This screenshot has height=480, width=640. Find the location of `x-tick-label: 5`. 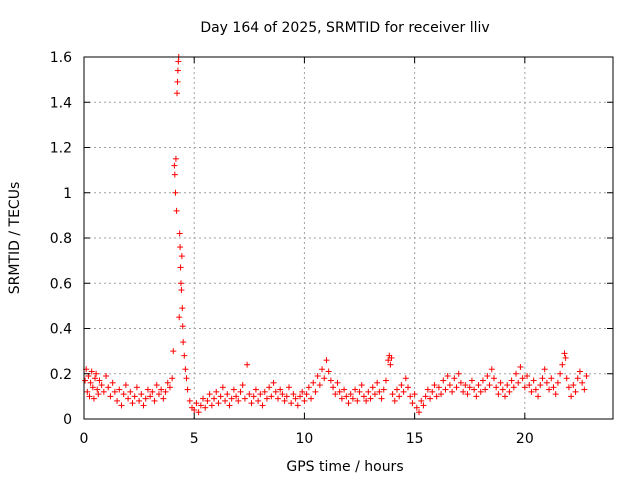

x-tick-label: 5 is located at coordinates (194, 439).